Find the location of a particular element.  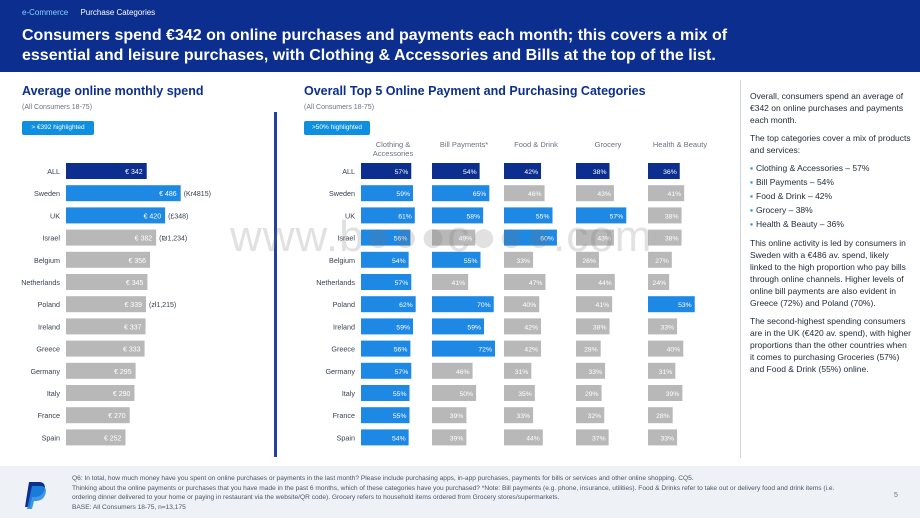

category-row-label: Netherlands is located at coordinates (335, 282).